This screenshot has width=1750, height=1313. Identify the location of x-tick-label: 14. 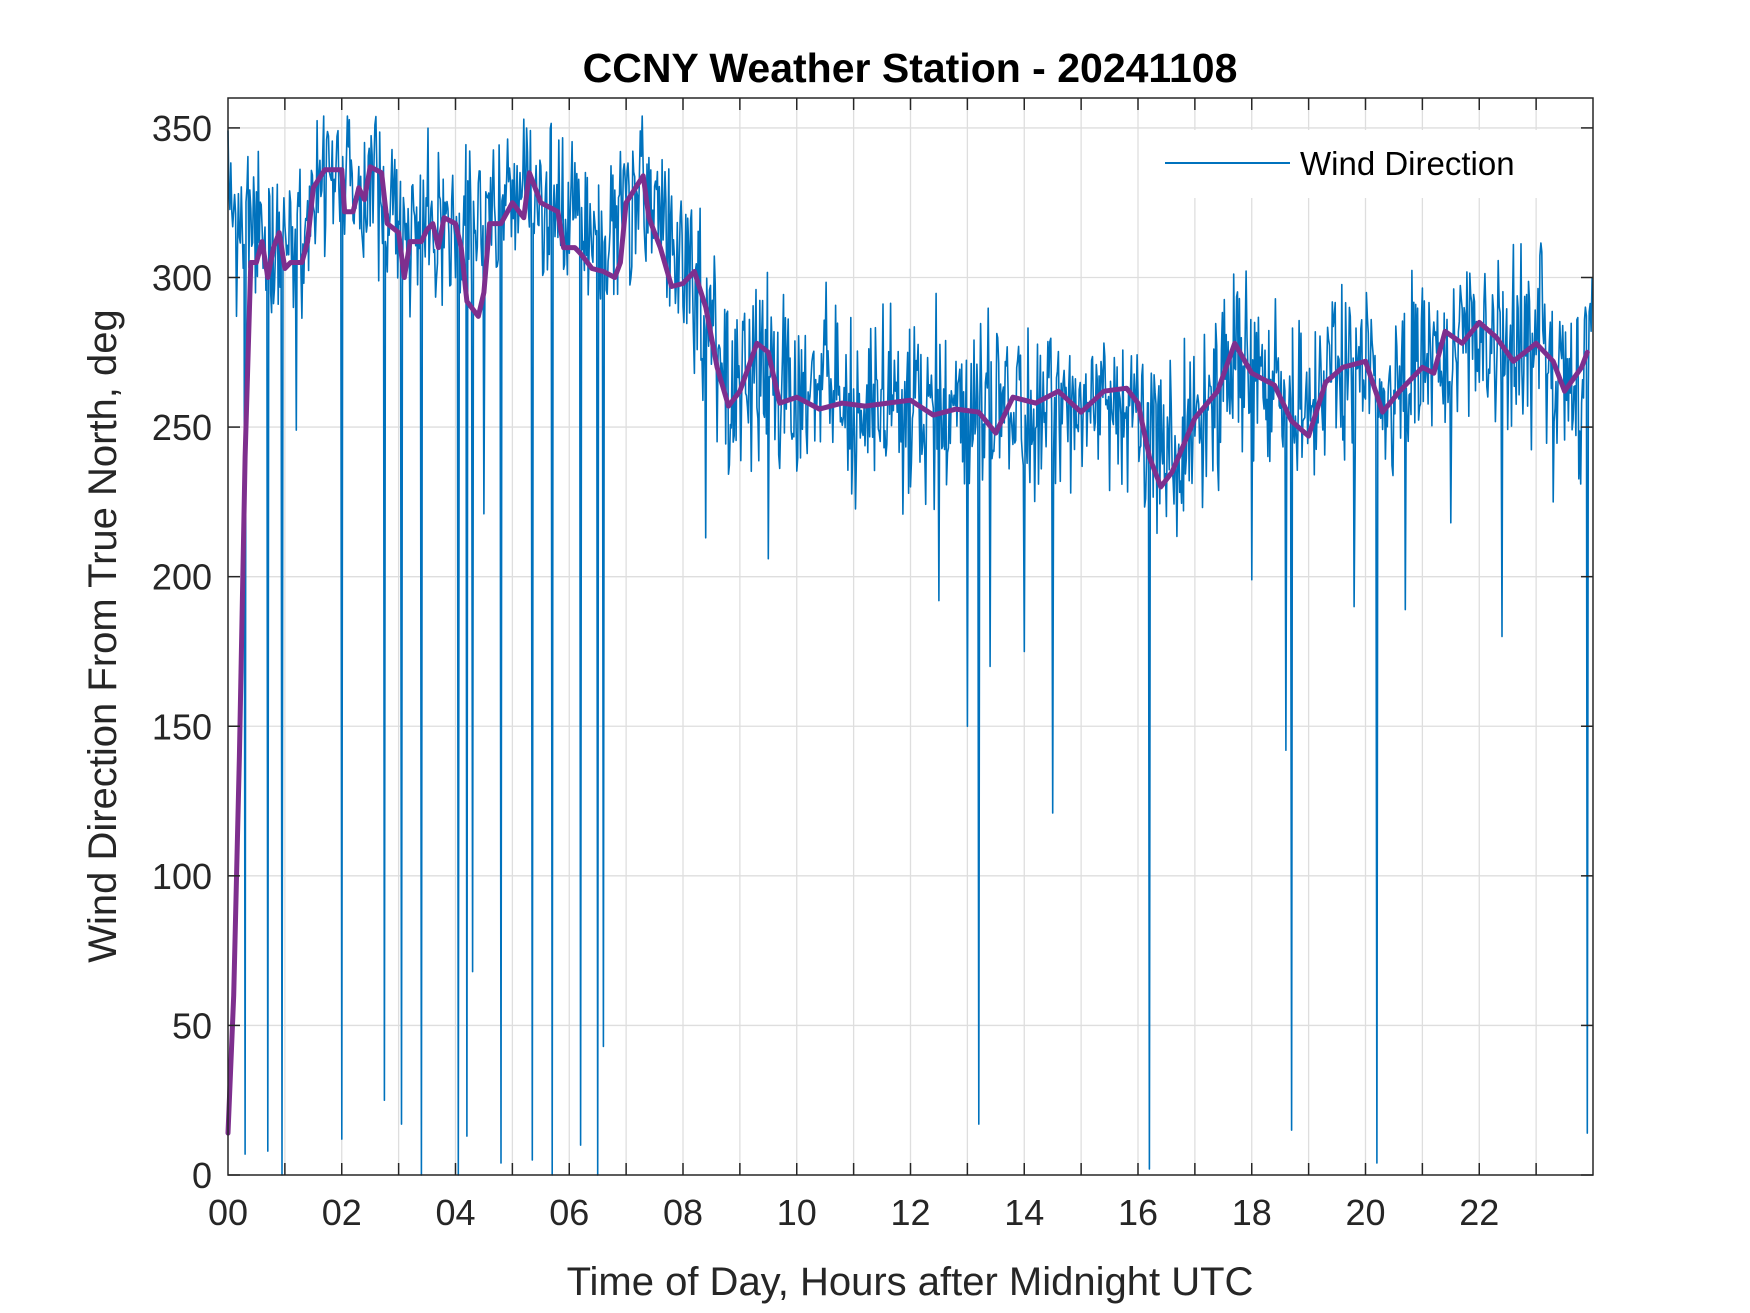
(1024, 1212).